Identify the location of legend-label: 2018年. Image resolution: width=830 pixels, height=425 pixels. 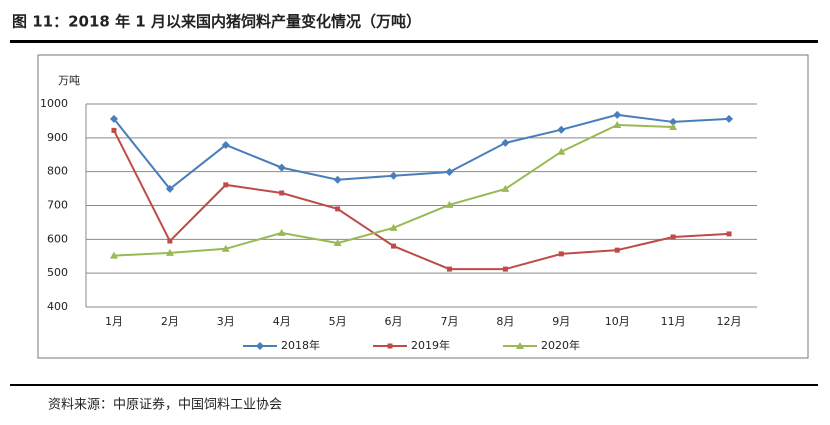
(300, 345).